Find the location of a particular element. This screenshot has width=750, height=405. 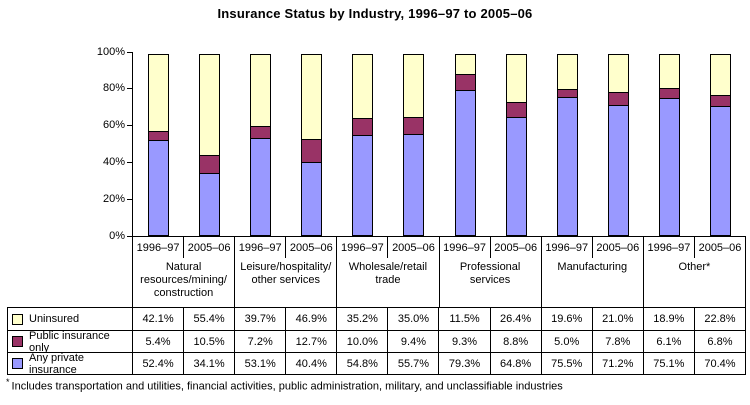

series-name: Uninsured is located at coordinates (54, 319).